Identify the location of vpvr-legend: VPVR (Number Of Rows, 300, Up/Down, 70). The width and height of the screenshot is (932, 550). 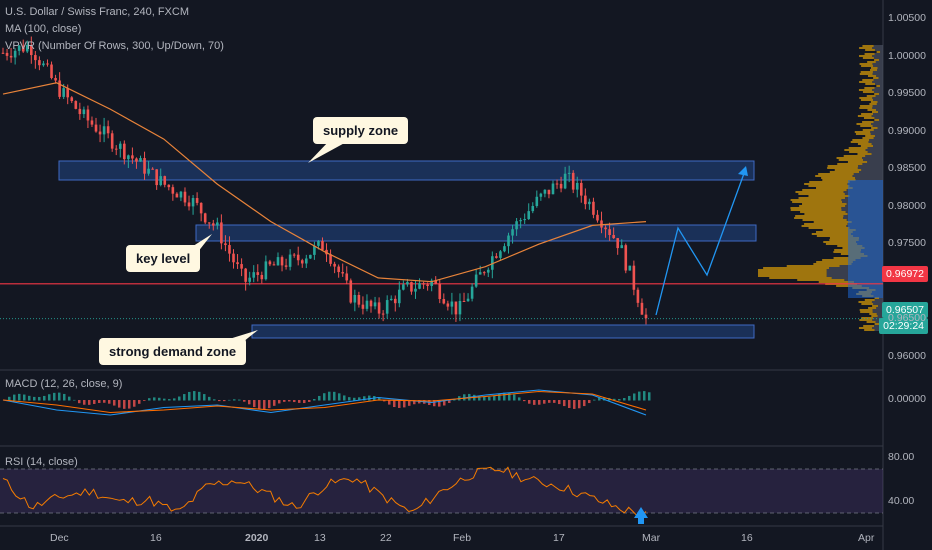
(114, 46).